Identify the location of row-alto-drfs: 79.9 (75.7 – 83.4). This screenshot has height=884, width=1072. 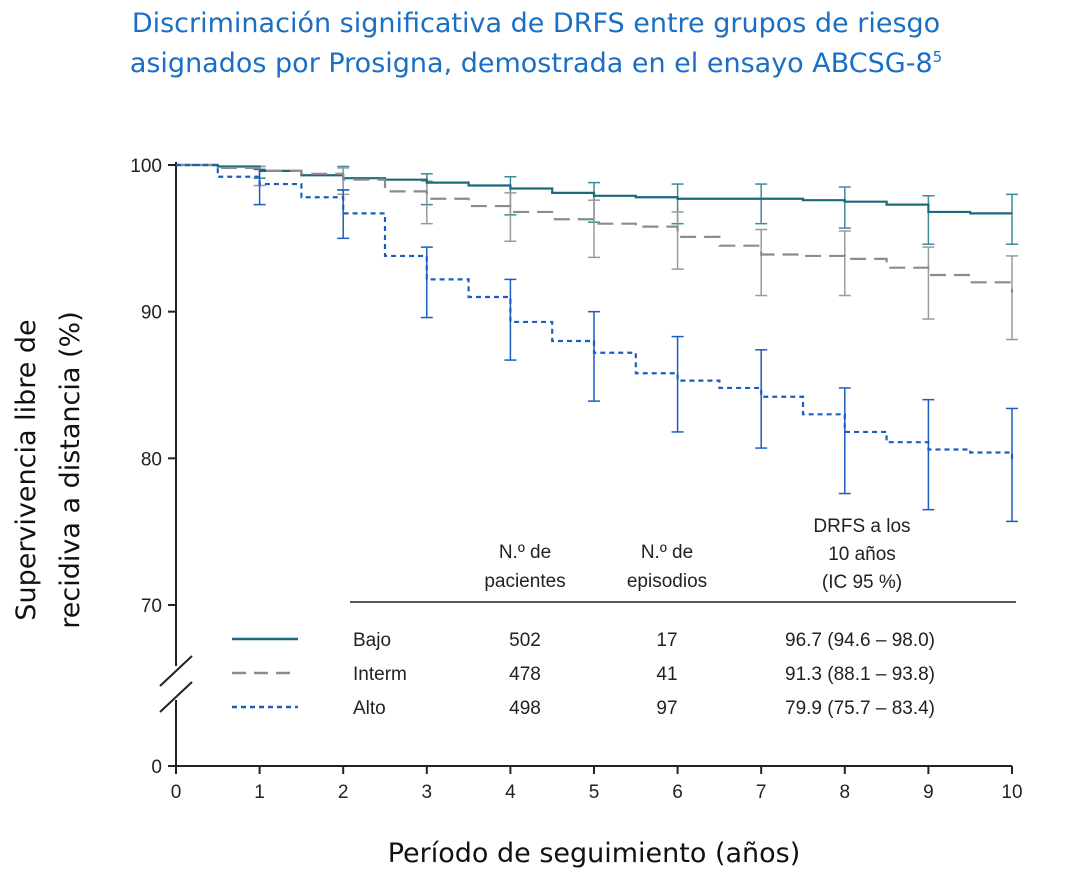
(860, 708).